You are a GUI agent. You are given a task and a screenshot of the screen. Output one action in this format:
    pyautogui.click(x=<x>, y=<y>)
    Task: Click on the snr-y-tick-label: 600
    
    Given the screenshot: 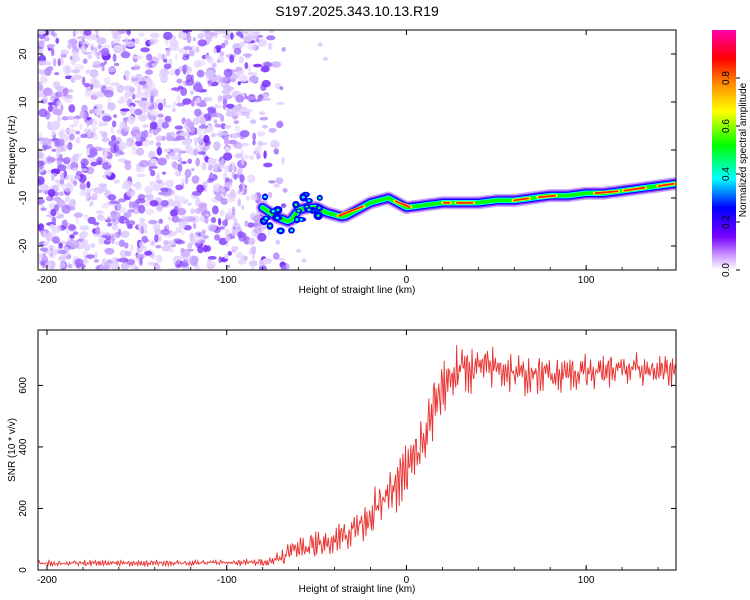 What is the action you would take?
    pyautogui.click(x=23, y=385)
    